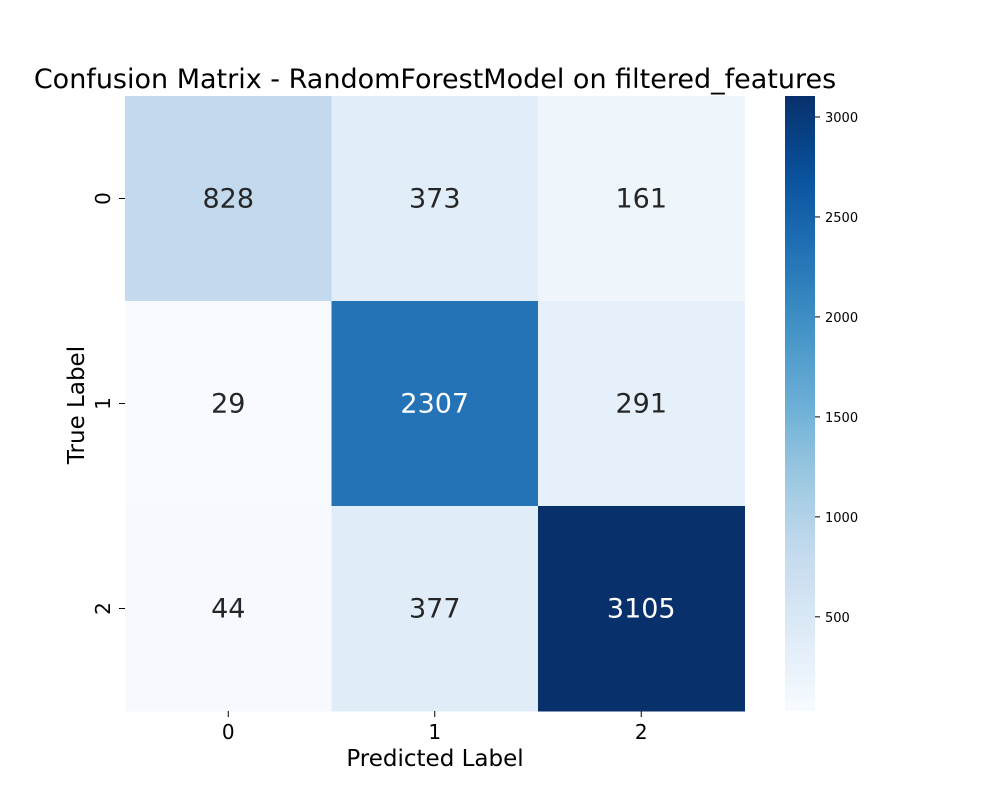 This screenshot has height=800, width=1000. I want to click on y-axis-label: True Label, so click(77, 405).